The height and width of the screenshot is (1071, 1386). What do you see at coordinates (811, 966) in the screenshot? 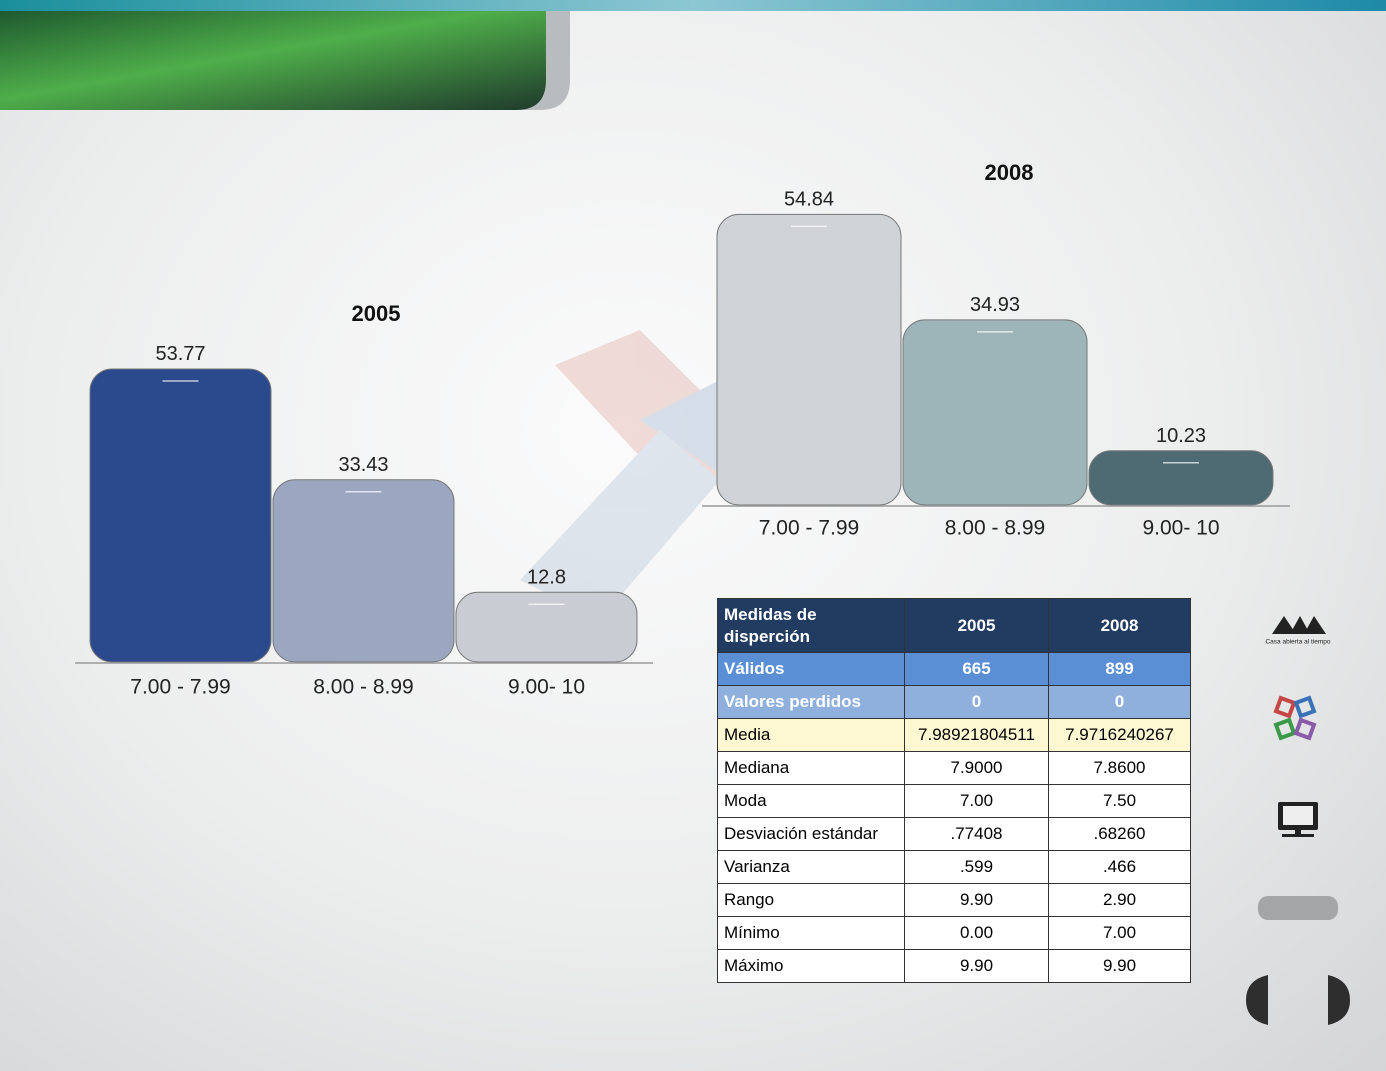
I see `table-cell: Máximo` at bounding box center [811, 966].